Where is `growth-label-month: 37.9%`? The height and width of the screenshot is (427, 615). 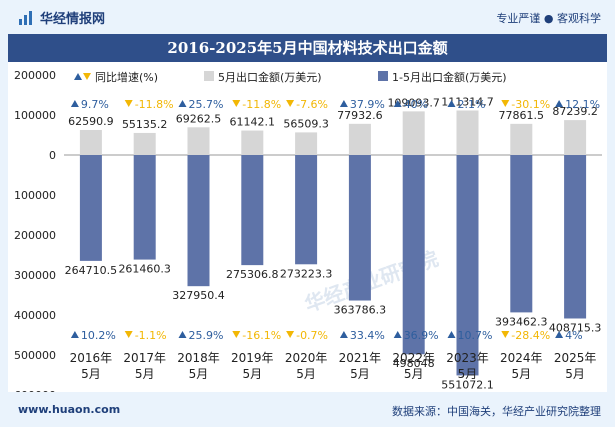 growth-label-month: 37.9% is located at coordinates (367, 104).